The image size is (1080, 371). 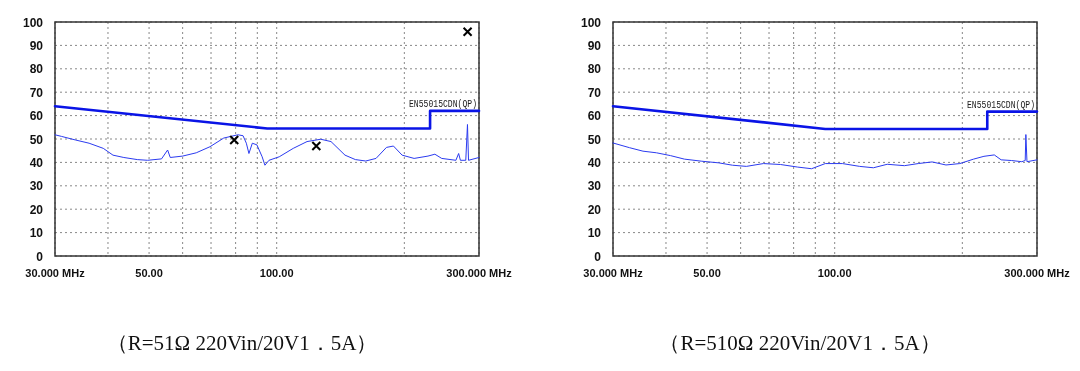 What do you see at coordinates (242, 343) in the screenshot?
I see `text: （R=51Ω 220Vin/20V1．5A）` at bounding box center [242, 343].